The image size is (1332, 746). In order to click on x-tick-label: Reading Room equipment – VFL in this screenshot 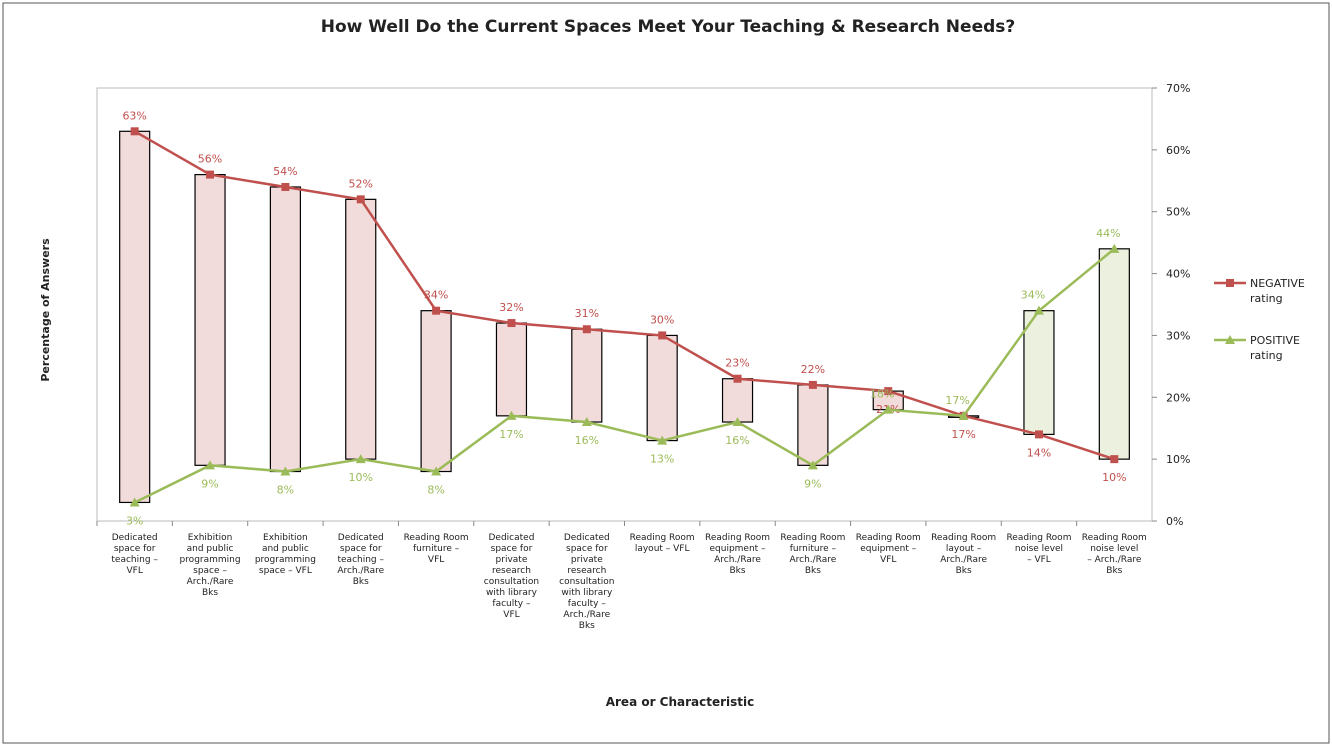, I will do `click(888, 549)`.